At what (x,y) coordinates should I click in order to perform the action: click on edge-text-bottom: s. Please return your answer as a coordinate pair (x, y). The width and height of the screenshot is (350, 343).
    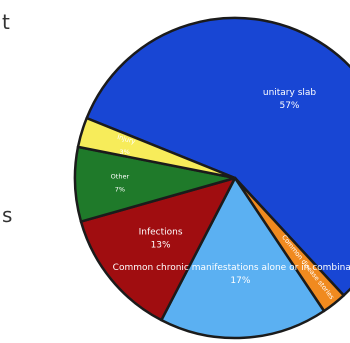
    Looking at the image, I should click on (7, 215).